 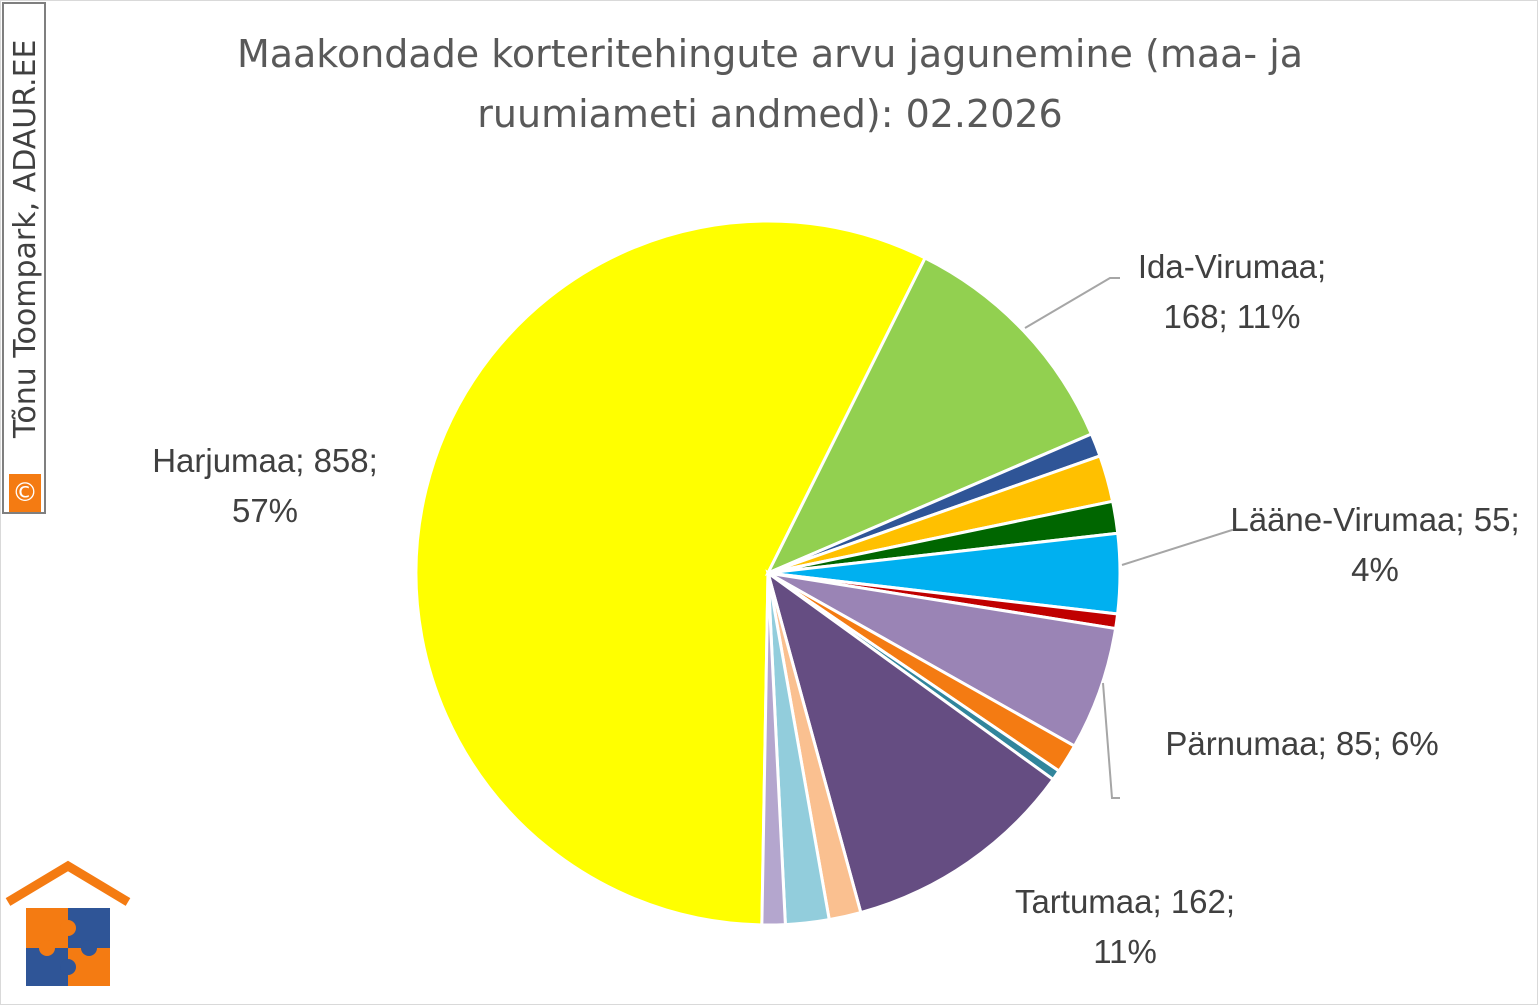 What do you see at coordinates (1375, 544) in the screenshot?
I see `data-label: Lääne-Virumaa; 55; 4%` at bounding box center [1375, 544].